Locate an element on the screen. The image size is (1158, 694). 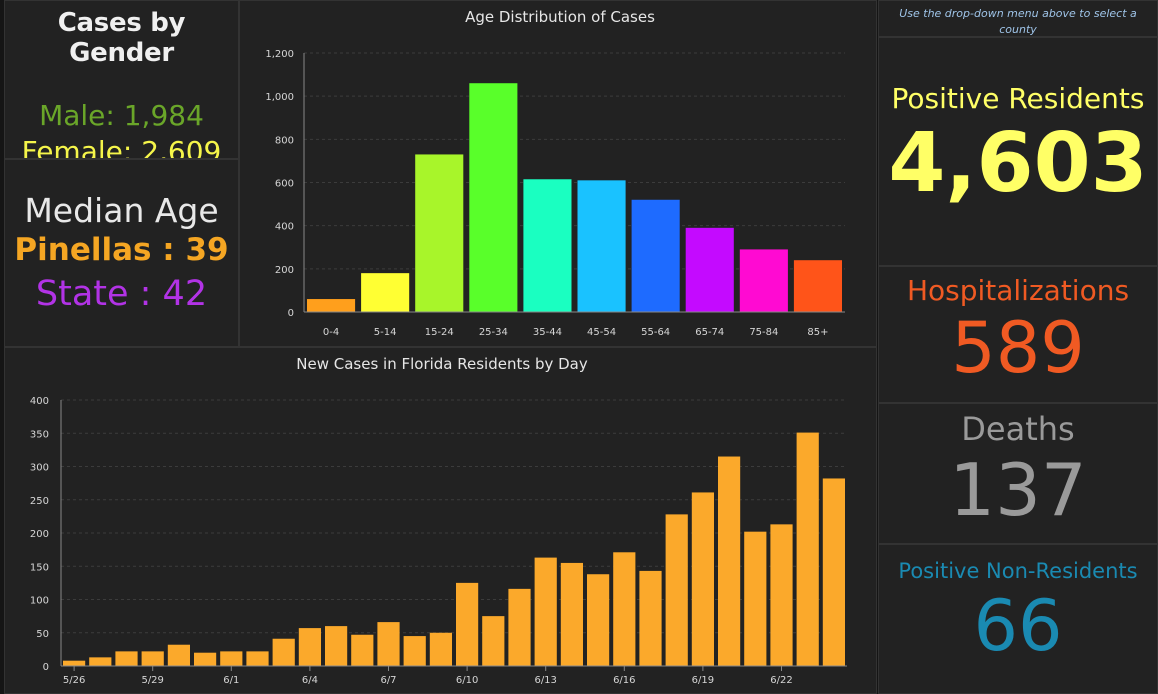
deaths-value: 137 is located at coordinates (1018, 490).